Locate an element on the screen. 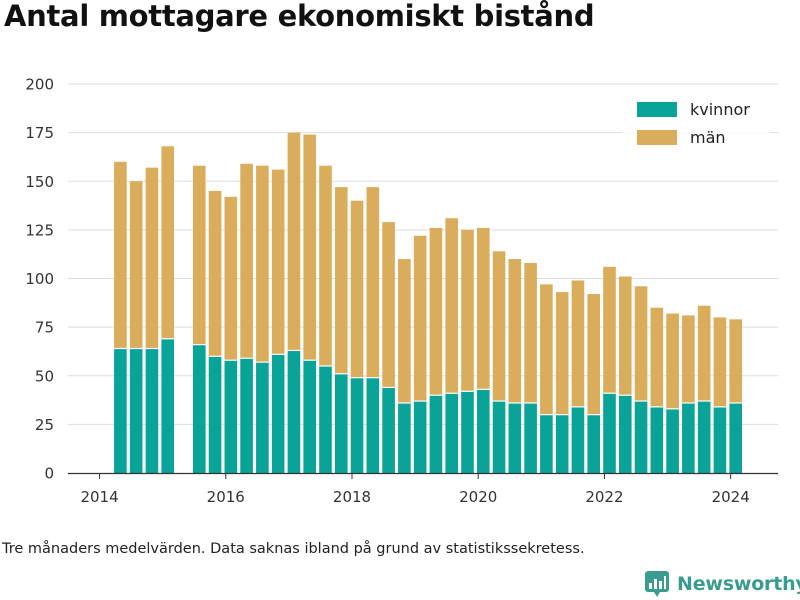 This screenshot has height=600, width=800. chart-title: Antal mottagare ekonomiskt bistånd is located at coordinates (299, 16).